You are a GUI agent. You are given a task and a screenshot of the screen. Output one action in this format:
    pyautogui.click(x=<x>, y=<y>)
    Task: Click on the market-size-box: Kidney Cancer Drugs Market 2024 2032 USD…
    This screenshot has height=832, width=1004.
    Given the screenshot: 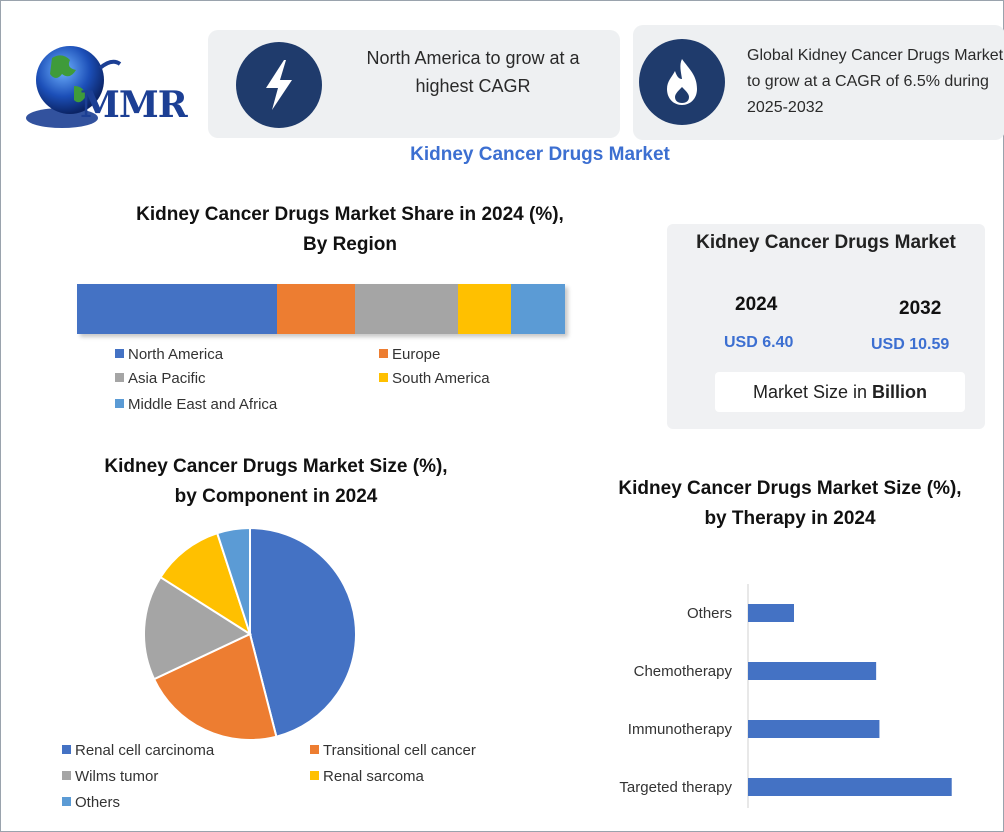 What is the action you would take?
    pyautogui.click(x=826, y=326)
    